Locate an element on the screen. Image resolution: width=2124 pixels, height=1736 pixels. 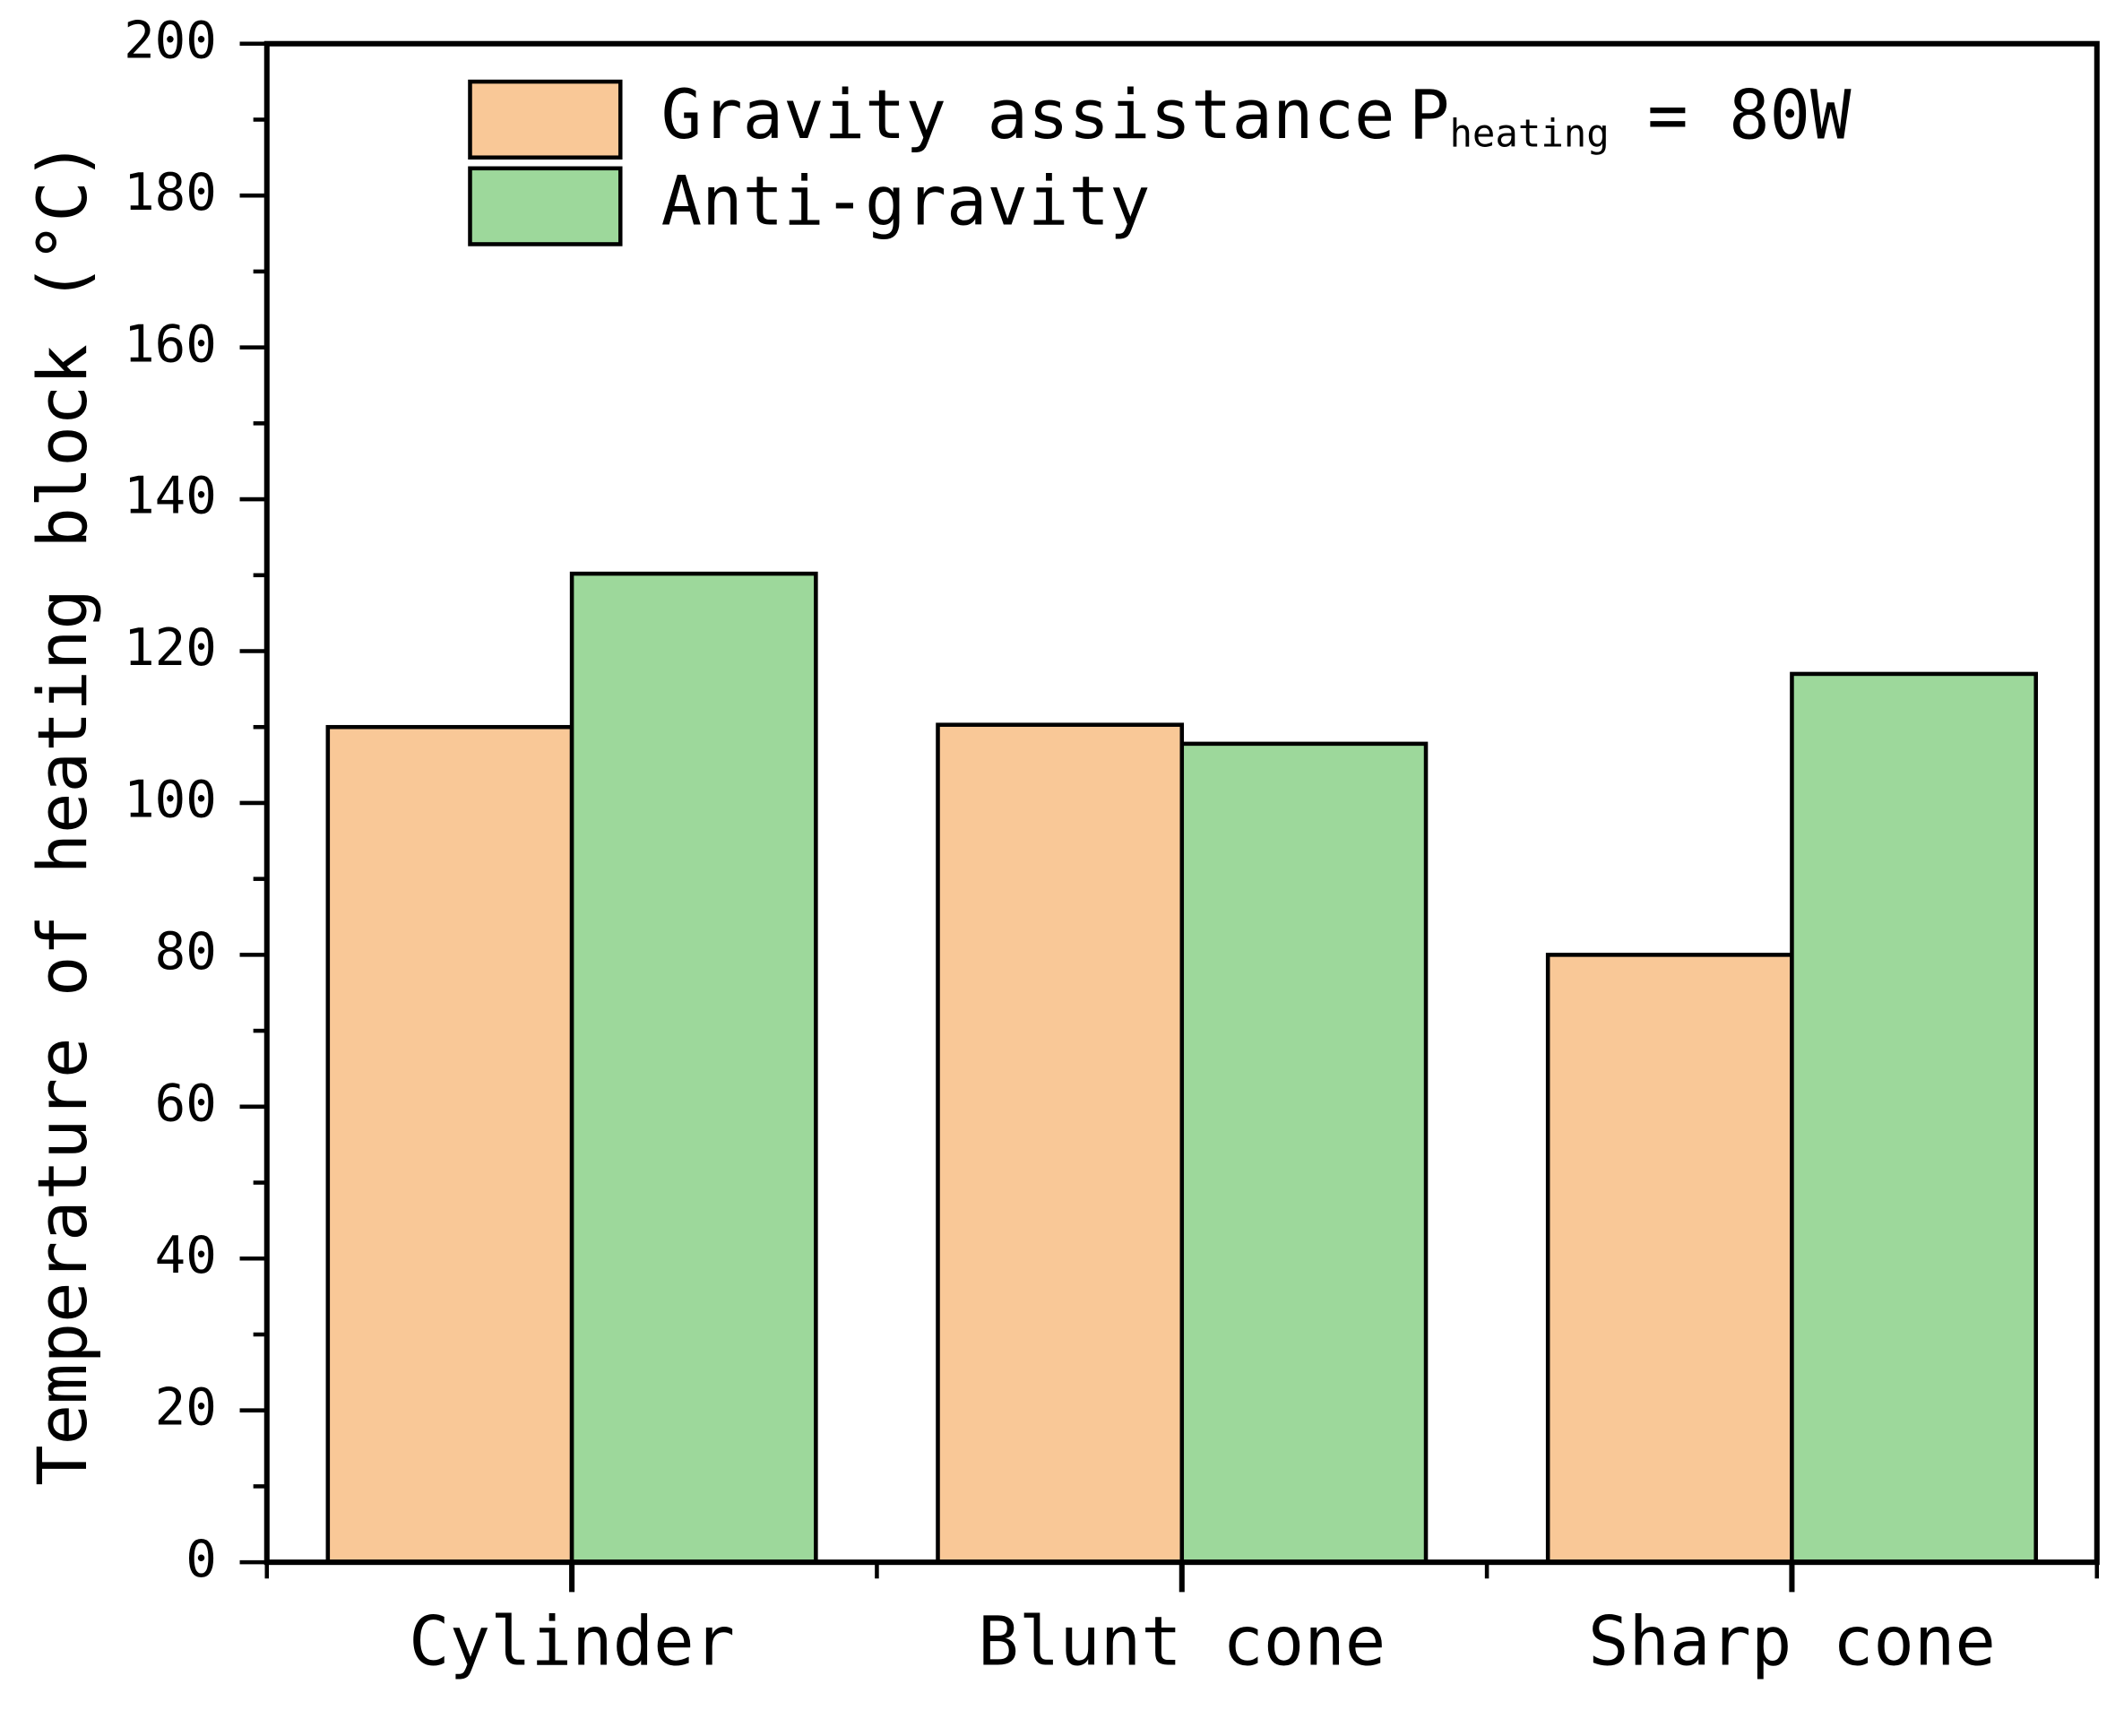
y-tick-label: 180 is located at coordinates (170, 192).